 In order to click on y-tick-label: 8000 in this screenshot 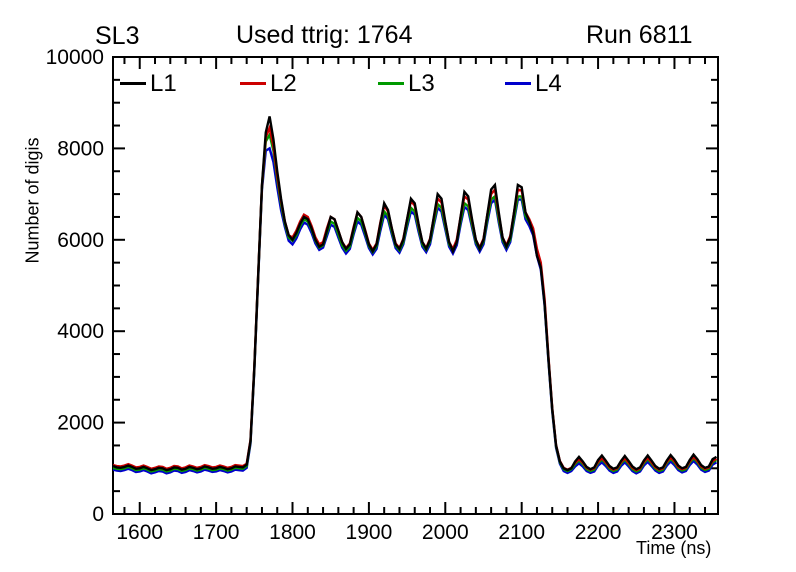, I will do `click(80, 148)`.